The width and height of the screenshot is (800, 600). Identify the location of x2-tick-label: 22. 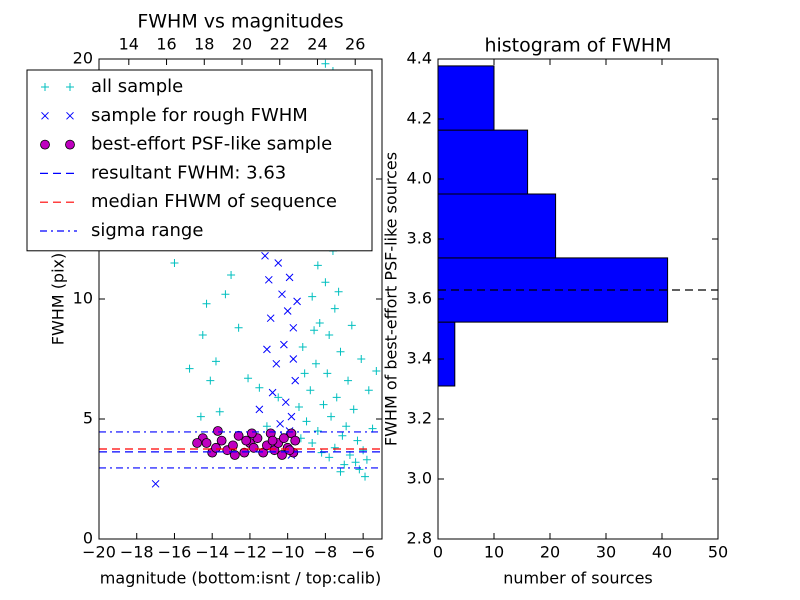
(280, 44).